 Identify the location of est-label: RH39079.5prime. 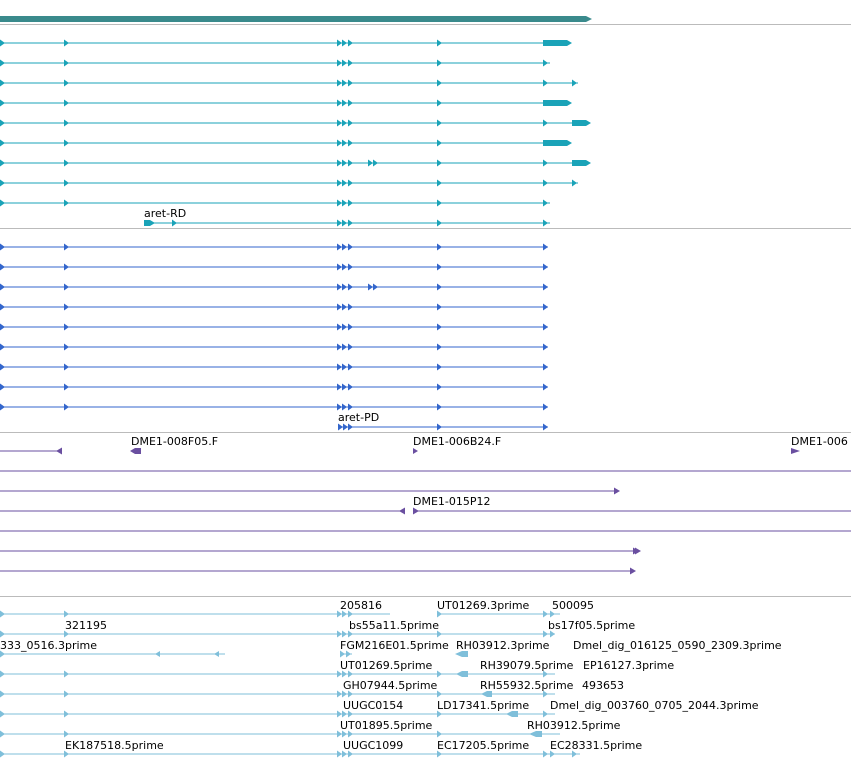
(527, 665).